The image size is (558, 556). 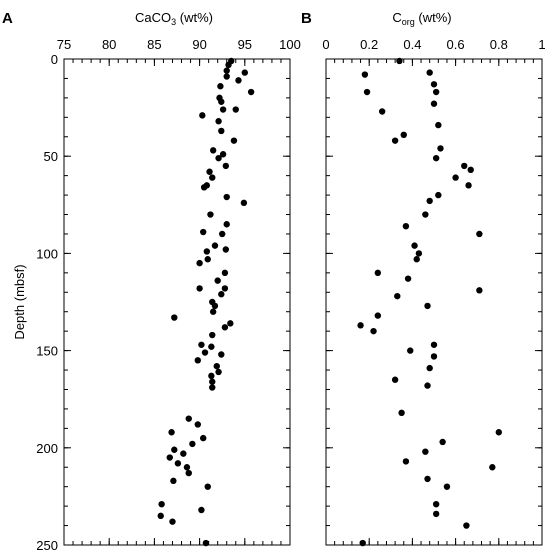 I want to click on x-tick-label: 0.4, so click(x=412, y=44).